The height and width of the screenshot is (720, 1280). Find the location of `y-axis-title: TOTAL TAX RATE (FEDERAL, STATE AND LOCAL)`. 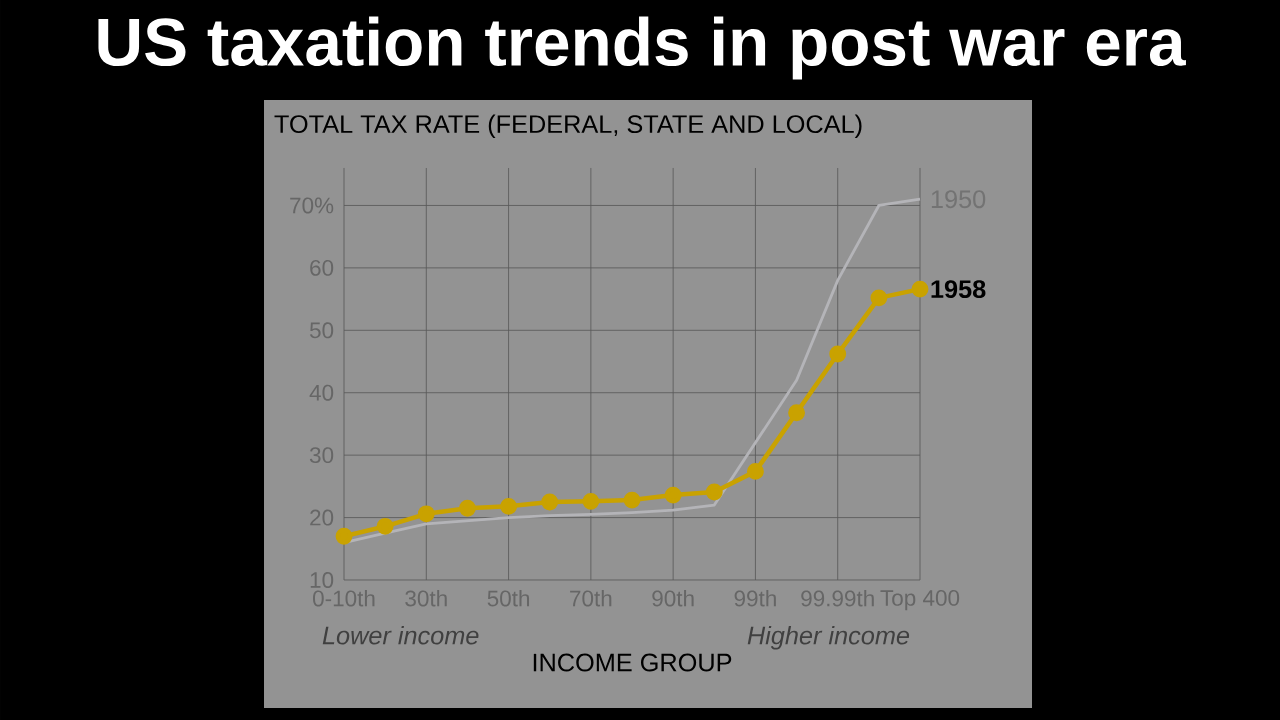

y-axis-title: TOTAL TAX RATE (FEDERAL, STATE AND LOCAL) is located at coordinates (568, 126).